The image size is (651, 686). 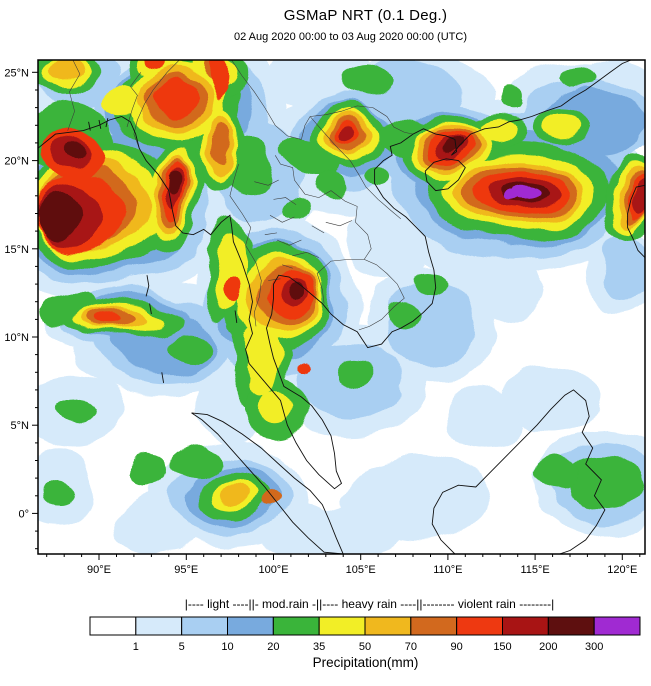 I want to click on colorbar-tick-label: 90, so click(x=457, y=647).